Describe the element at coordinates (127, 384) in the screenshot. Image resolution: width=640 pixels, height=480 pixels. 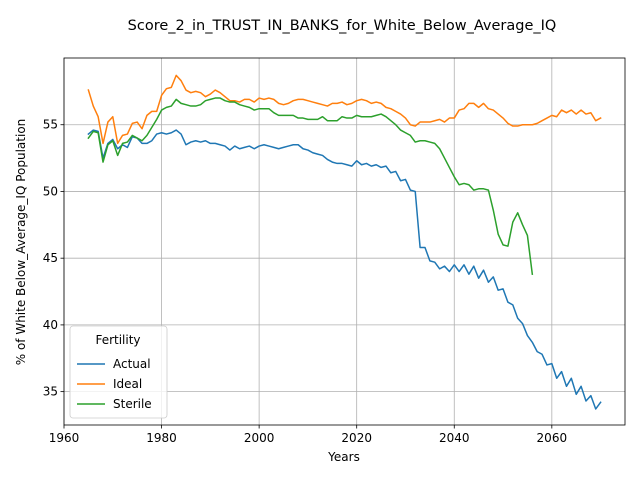
I see `legend-label-ideal: Ideal` at that location.